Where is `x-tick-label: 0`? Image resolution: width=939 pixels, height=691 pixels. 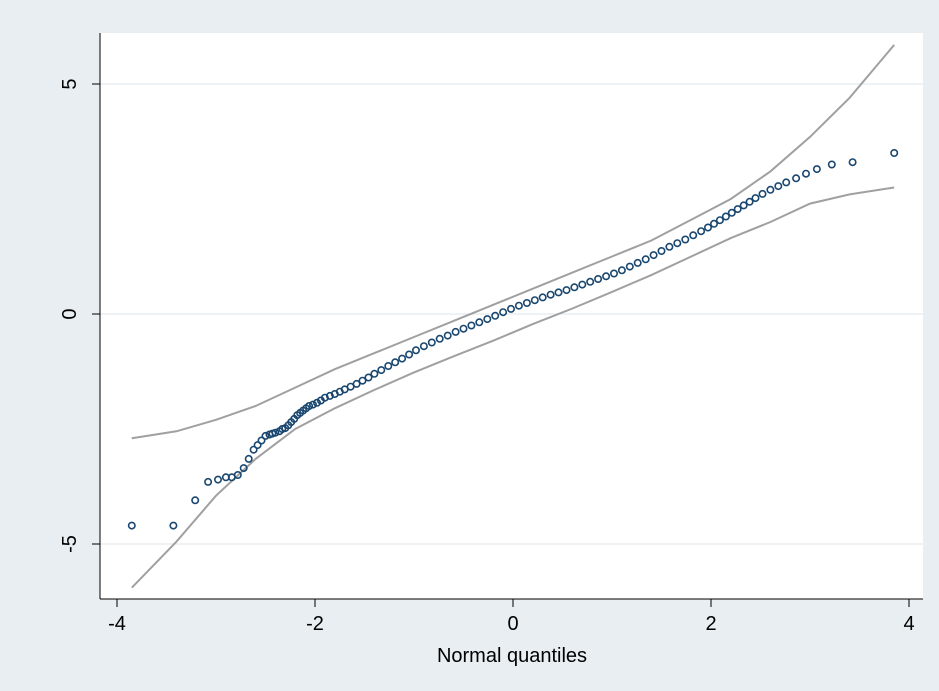 x-tick-label: 0 is located at coordinates (512, 624).